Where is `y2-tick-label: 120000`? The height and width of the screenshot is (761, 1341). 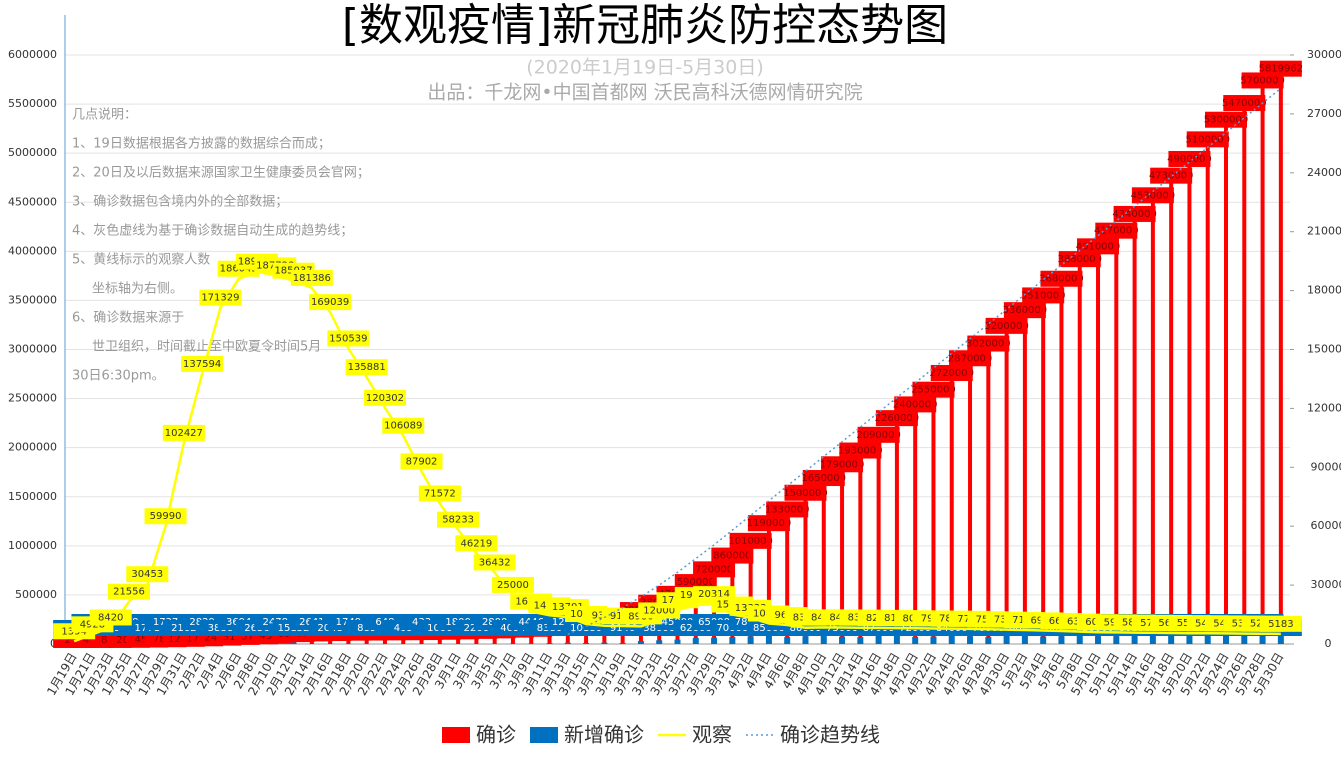 y2-tick-label: 120000 is located at coordinates (1324, 407).